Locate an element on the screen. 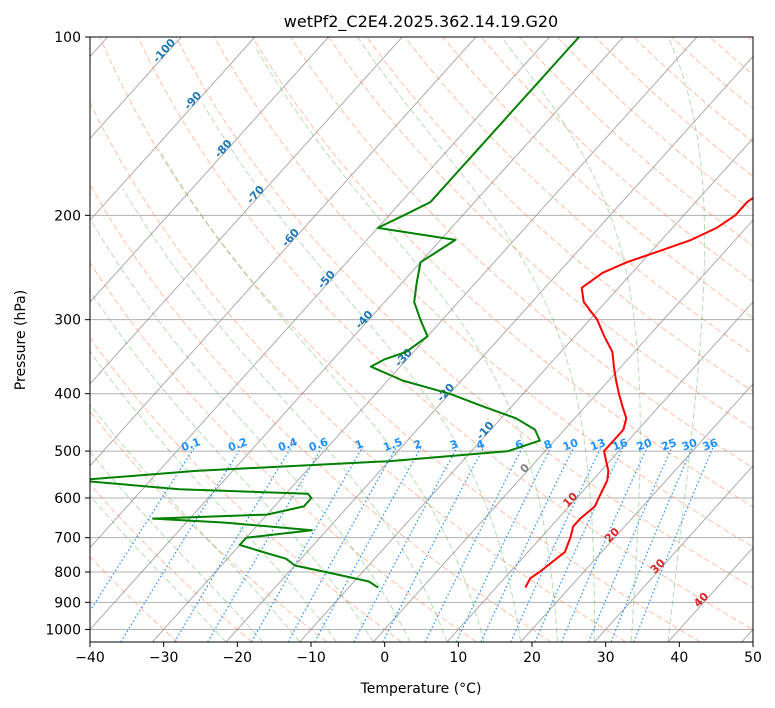 The width and height of the screenshot is (775, 708). mixing-ratio-label: 1.5 is located at coordinates (392, 444).